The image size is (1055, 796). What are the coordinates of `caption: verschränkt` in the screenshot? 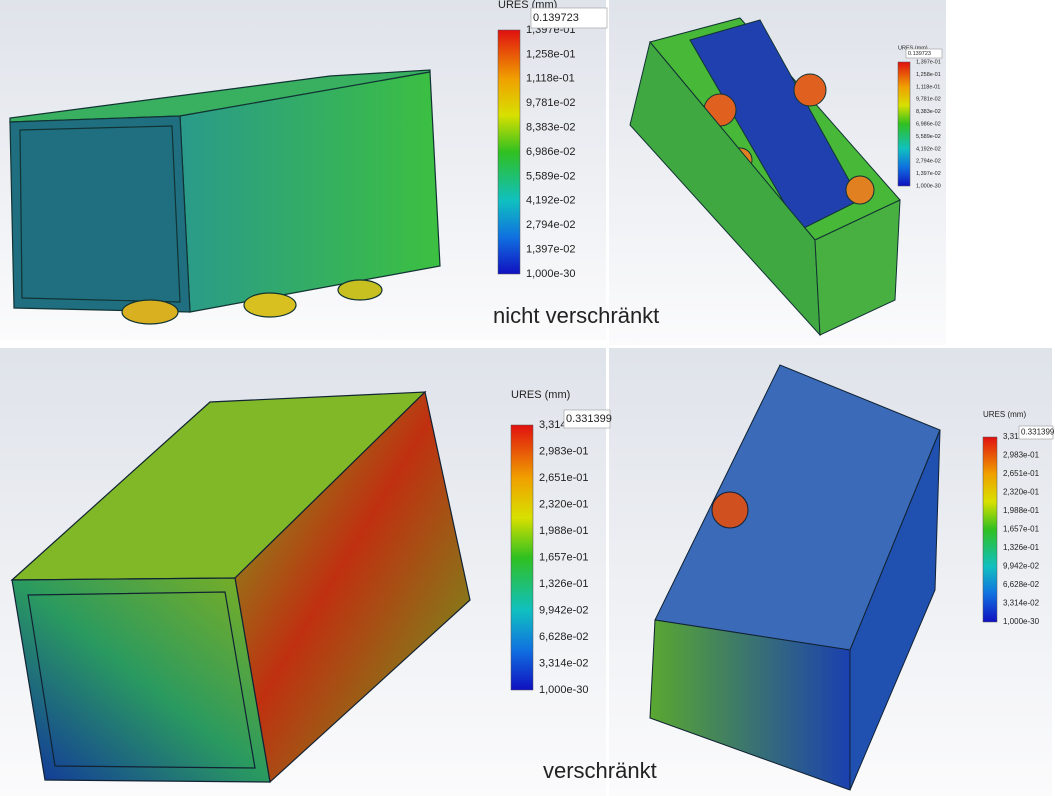 It's located at (600, 770).